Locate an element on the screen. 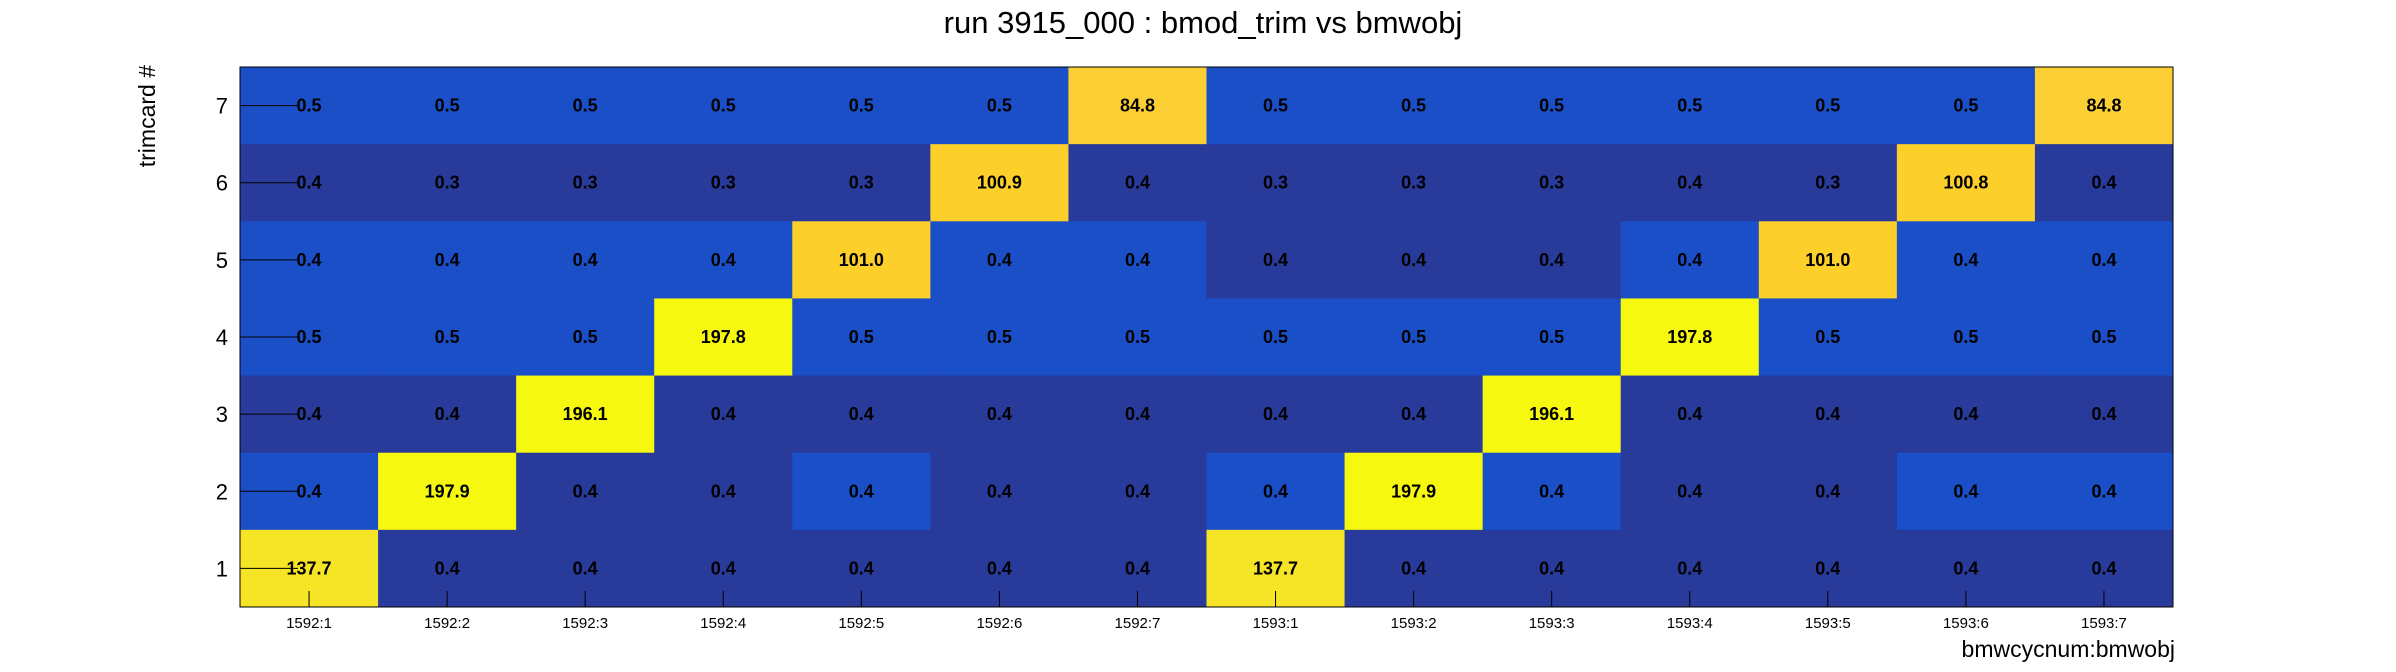 The height and width of the screenshot is (672, 2396). x-tick-label: 1592:4 is located at coordinates (723, 623).